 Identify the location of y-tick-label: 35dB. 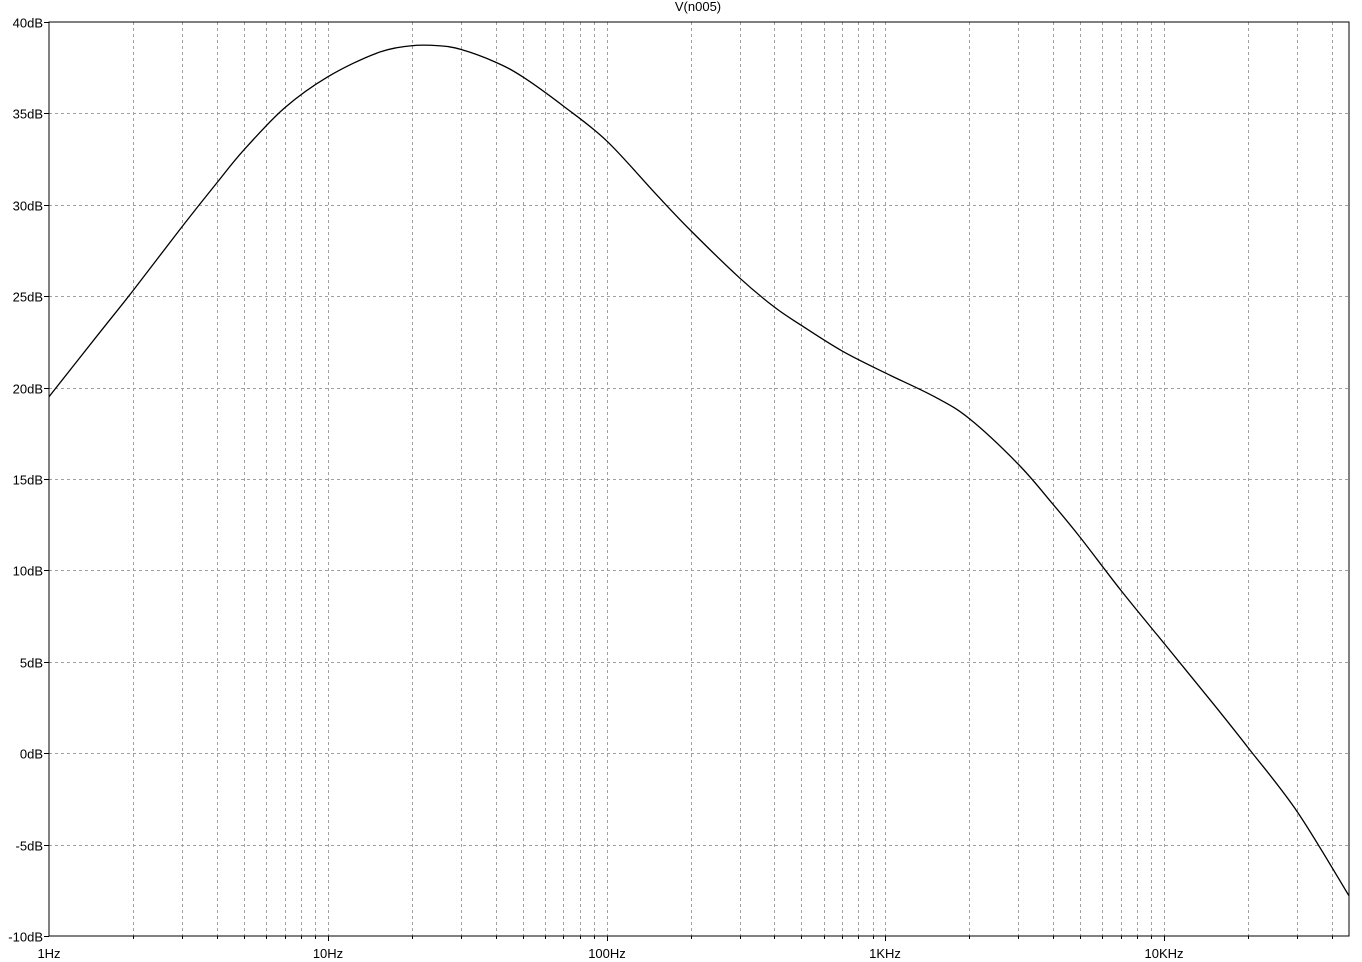
(28, 114).